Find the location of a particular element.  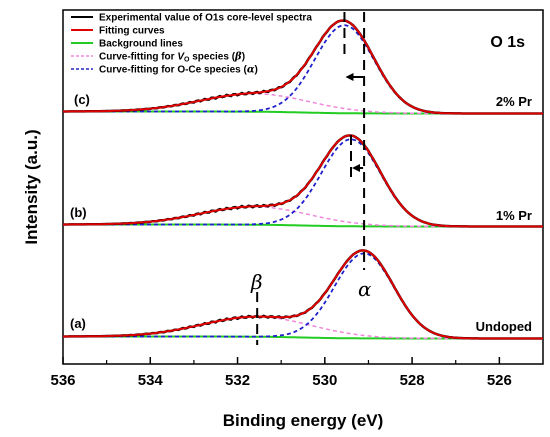

x-tick-label: 526 is located at coordinates (499, 380).